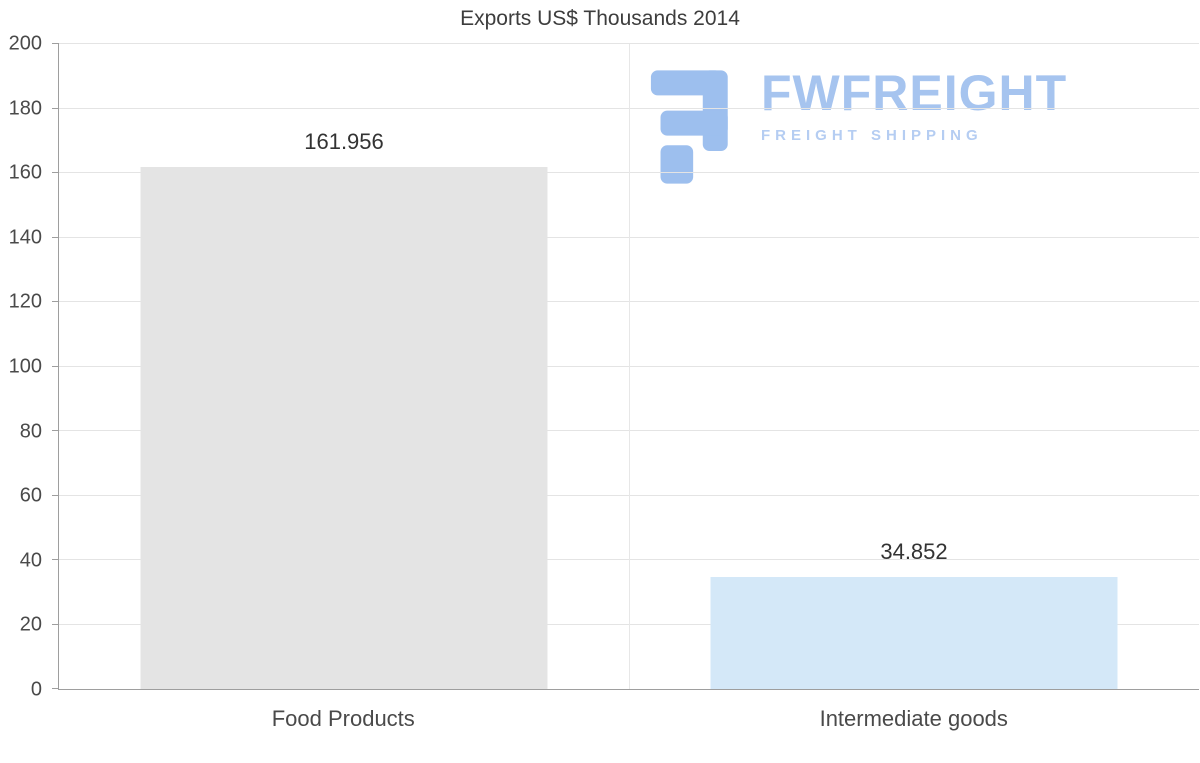  I want to click on y-axis-label-180: 180, so click(25, 108).